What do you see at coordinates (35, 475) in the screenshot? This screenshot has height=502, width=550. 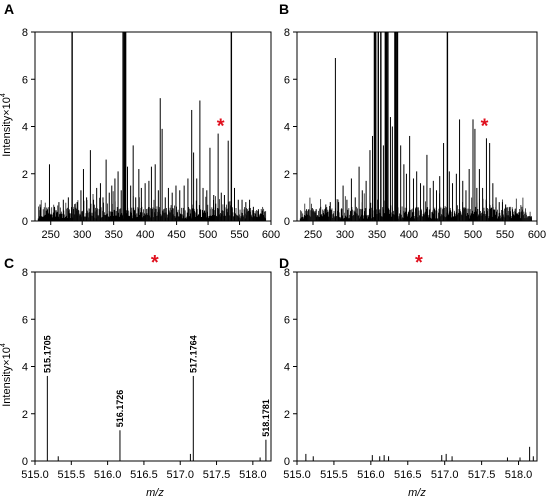 I see `panel-c-x-tick-label: 515.0` at bounding box center [35, 475].